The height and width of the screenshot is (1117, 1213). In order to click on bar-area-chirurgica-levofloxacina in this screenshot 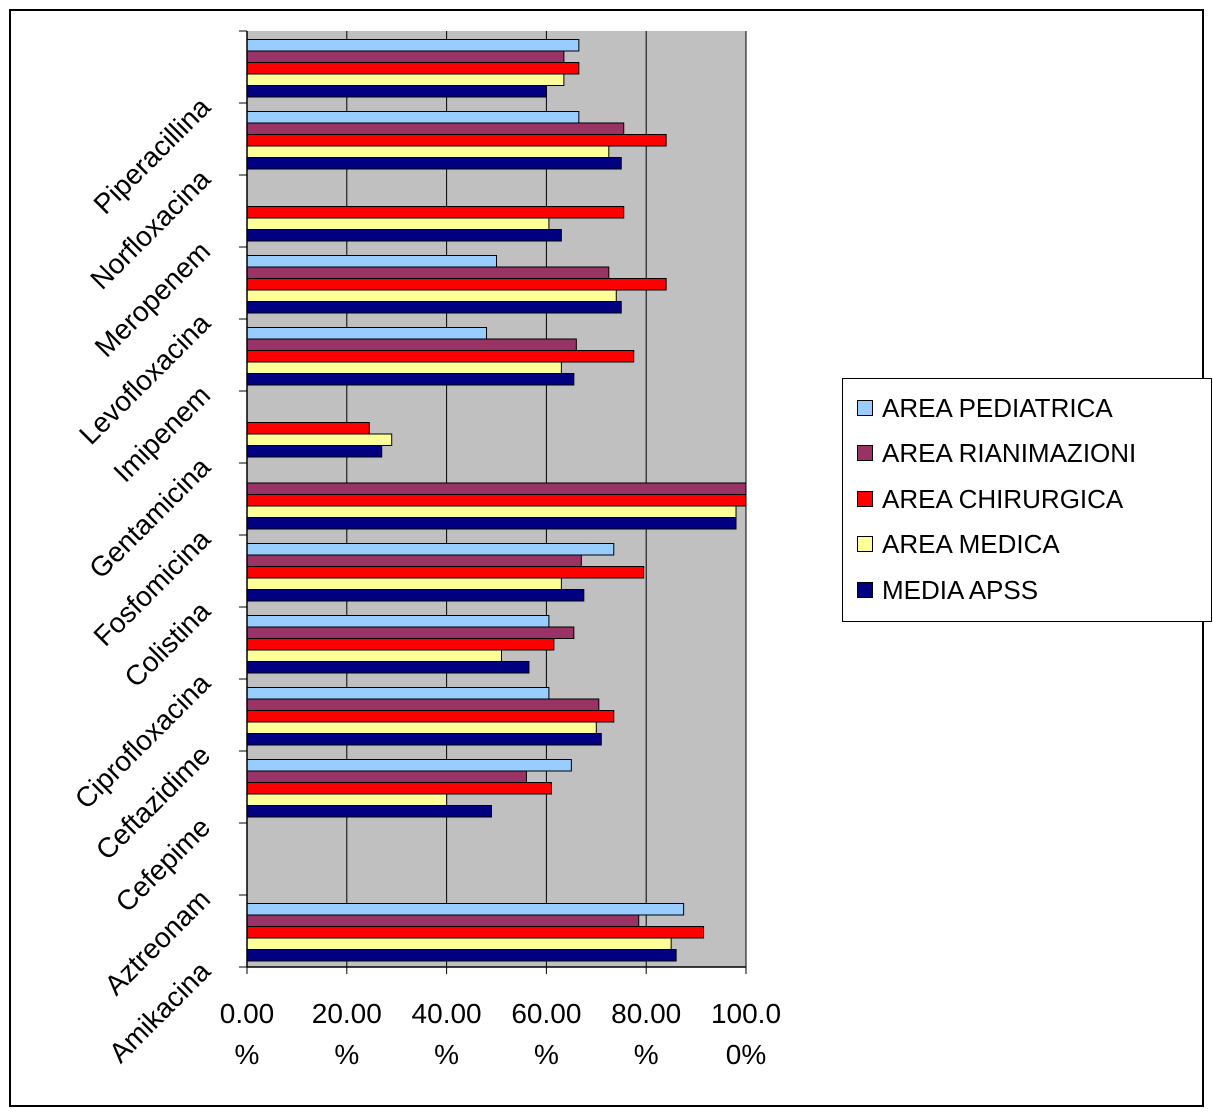, I will do `click(456, 284)`.